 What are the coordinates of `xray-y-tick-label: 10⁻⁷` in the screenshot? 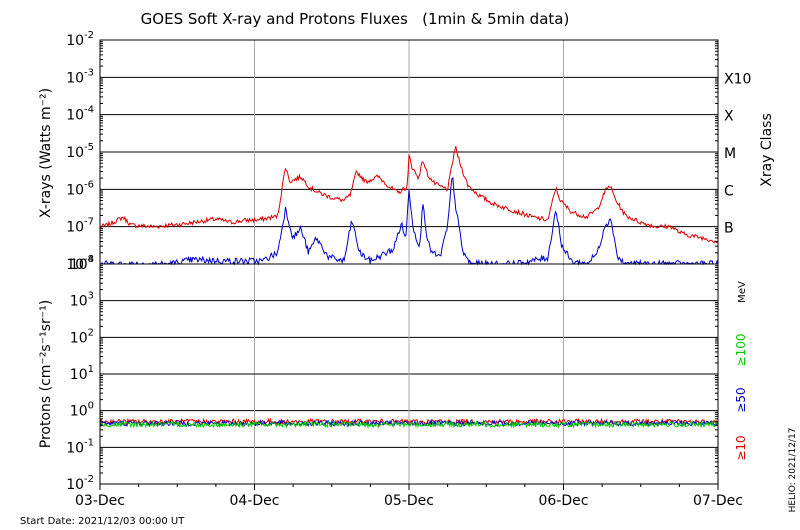 It's located at (80, 226).